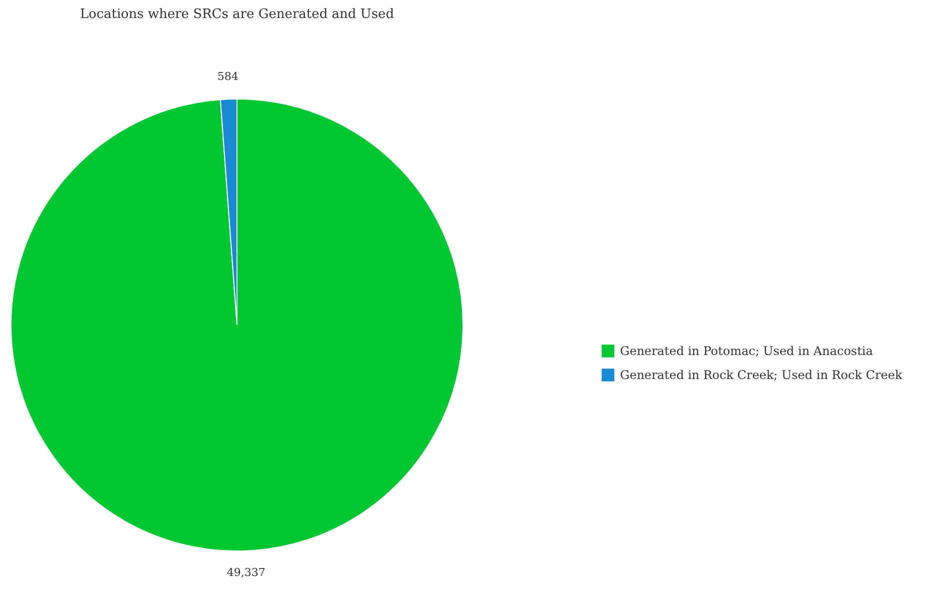 The width and height of the screenshot is (948, 590). What do you see at coordinates (237, 14) in the screenshot?
I see `chart-title: Locations where SRCs are Generated and Used` at bounding box center [237, 14].